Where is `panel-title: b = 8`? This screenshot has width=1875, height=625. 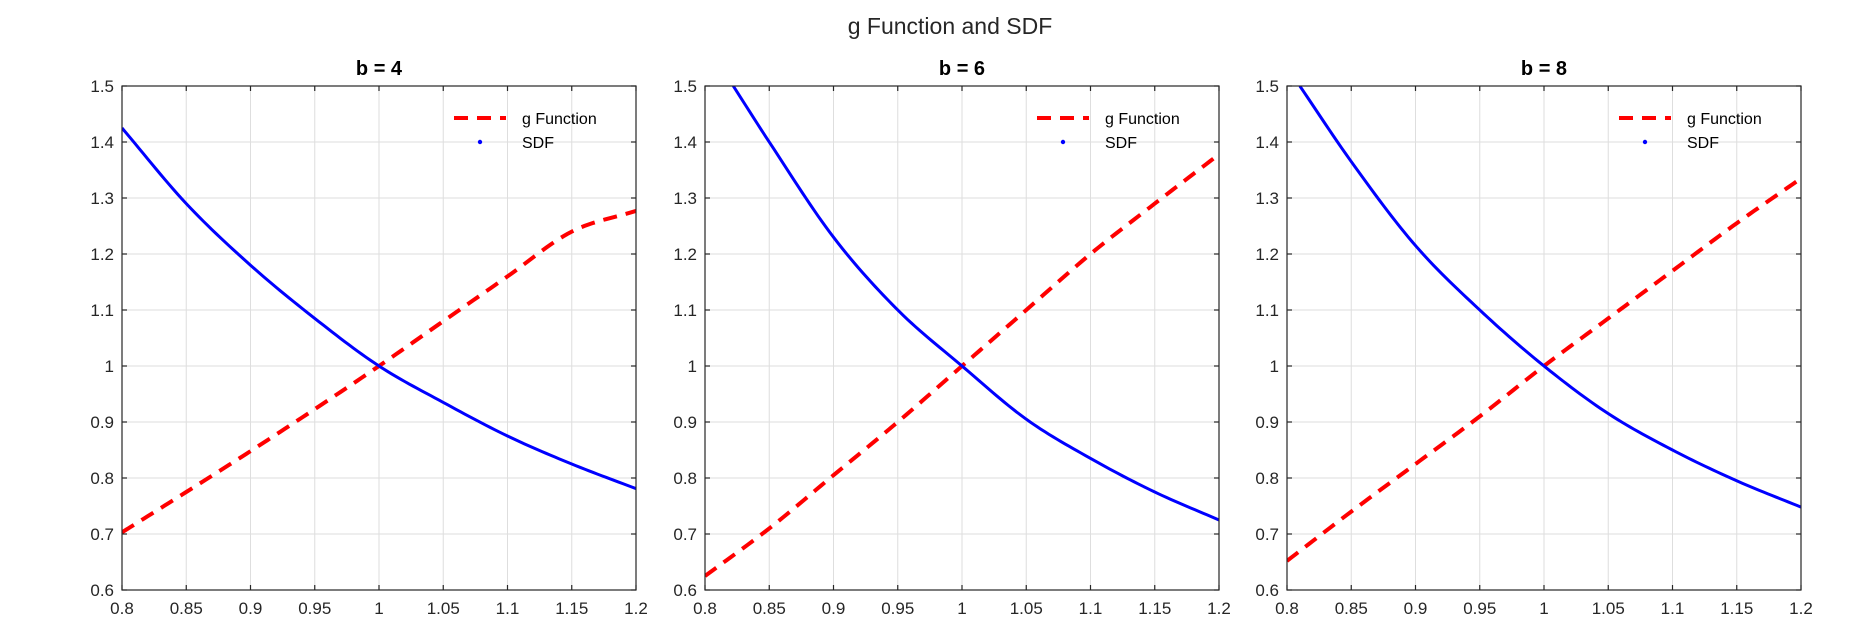
panel-title: b = 8 is located at coordinates (1544, 69).